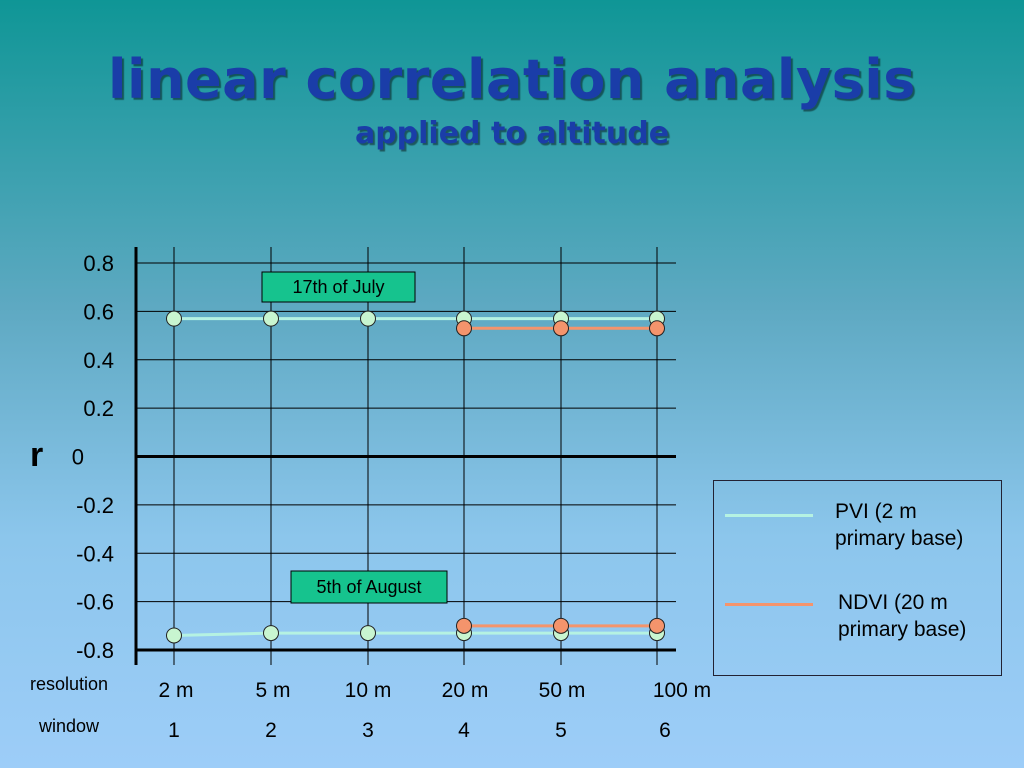  Describe the element at coordinates (98, 360) in the screenshot. I see `y-tick-label: 0.4` at that location.